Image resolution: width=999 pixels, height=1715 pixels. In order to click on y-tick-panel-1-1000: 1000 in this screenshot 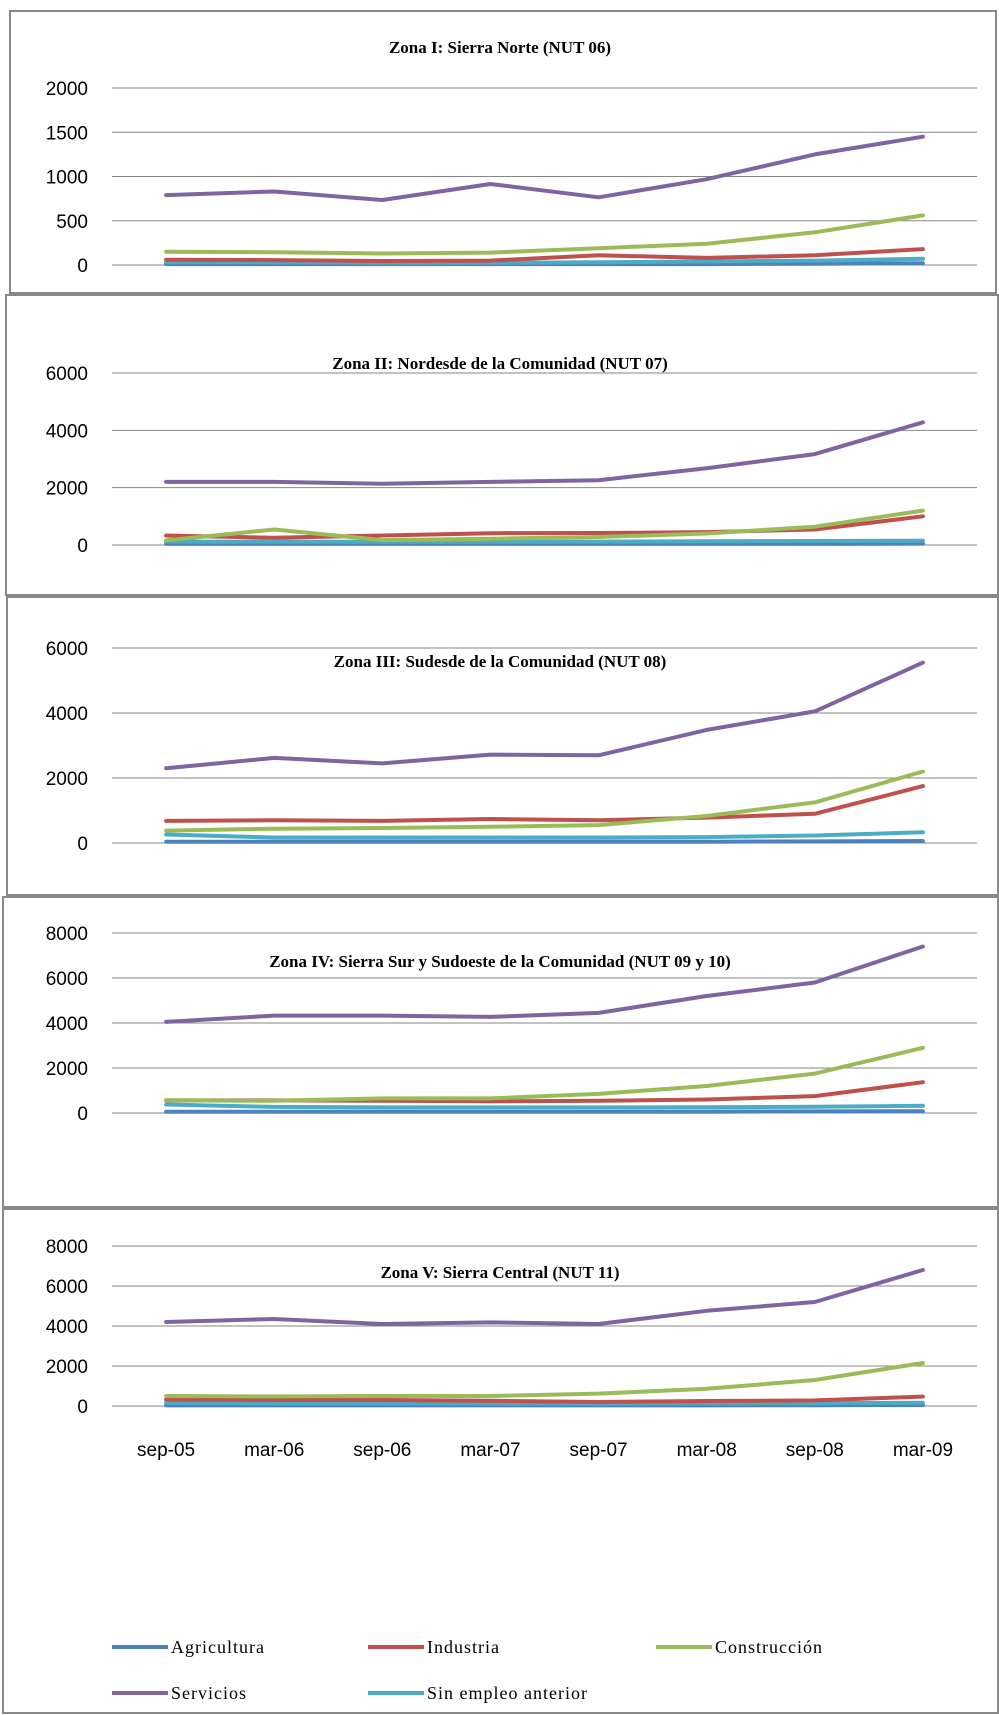, I will do `click(67, 178)`.